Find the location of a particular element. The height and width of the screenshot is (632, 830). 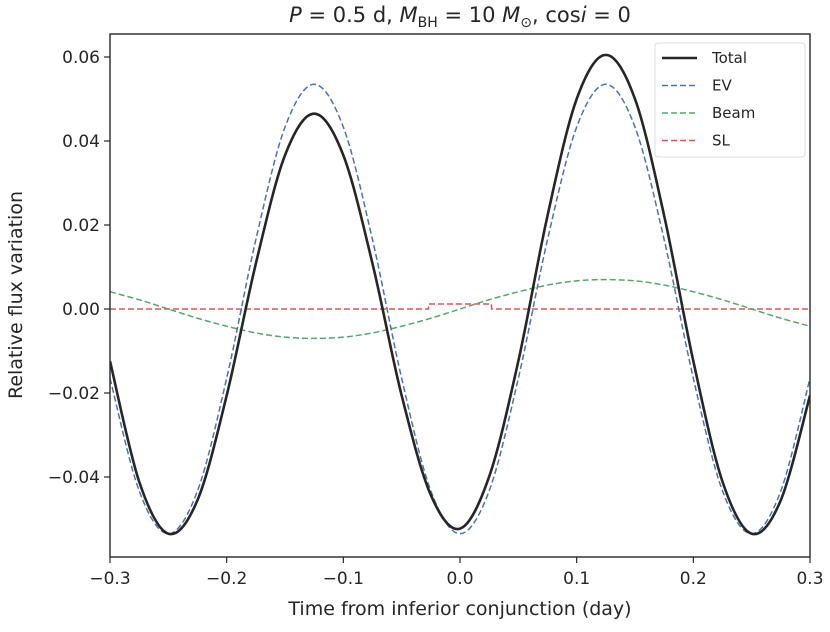

legend-label-ev: EV is located at coordinates (722, 86).